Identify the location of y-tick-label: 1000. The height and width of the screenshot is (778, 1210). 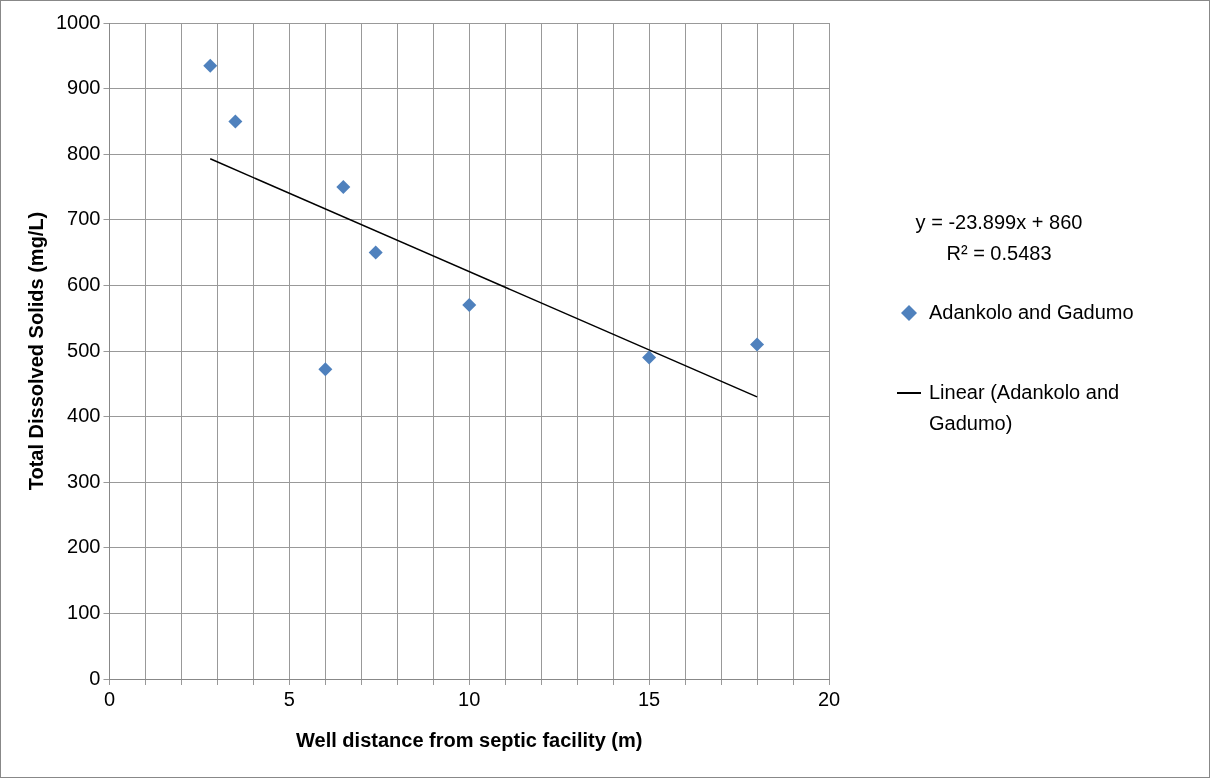
(78, 21).